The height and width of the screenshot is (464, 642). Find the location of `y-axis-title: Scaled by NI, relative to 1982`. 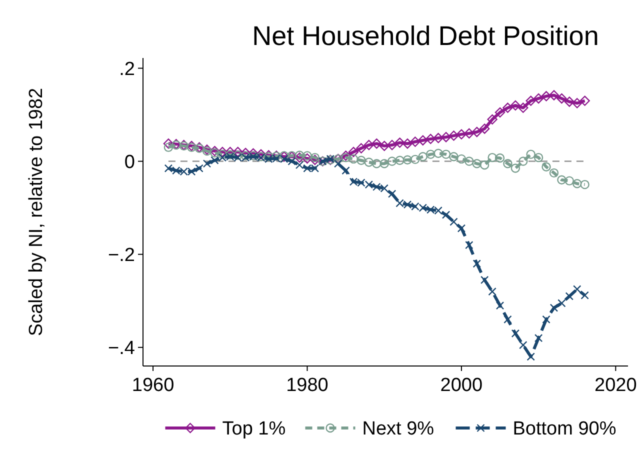

y-axis-title: Scaled by NI, relative to 1982 is located at coordinates (36, 212).